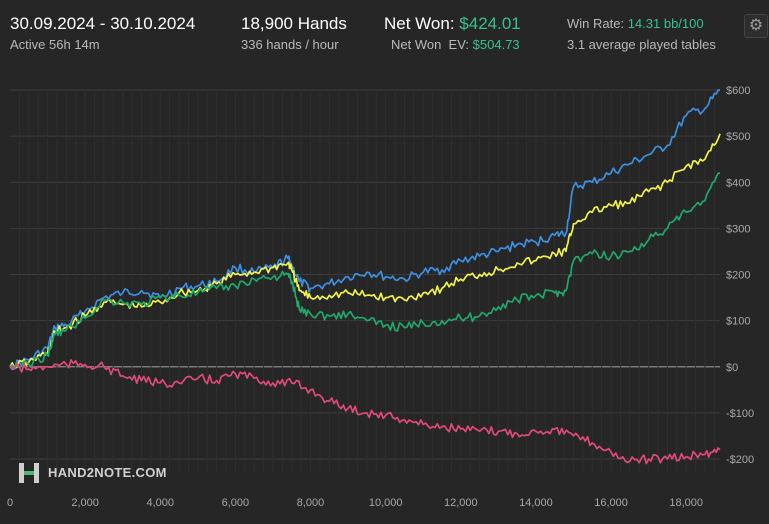 This screenshot has height=524, width=769. I want to click on x-tick-label: 14,000, so click(536, 503).